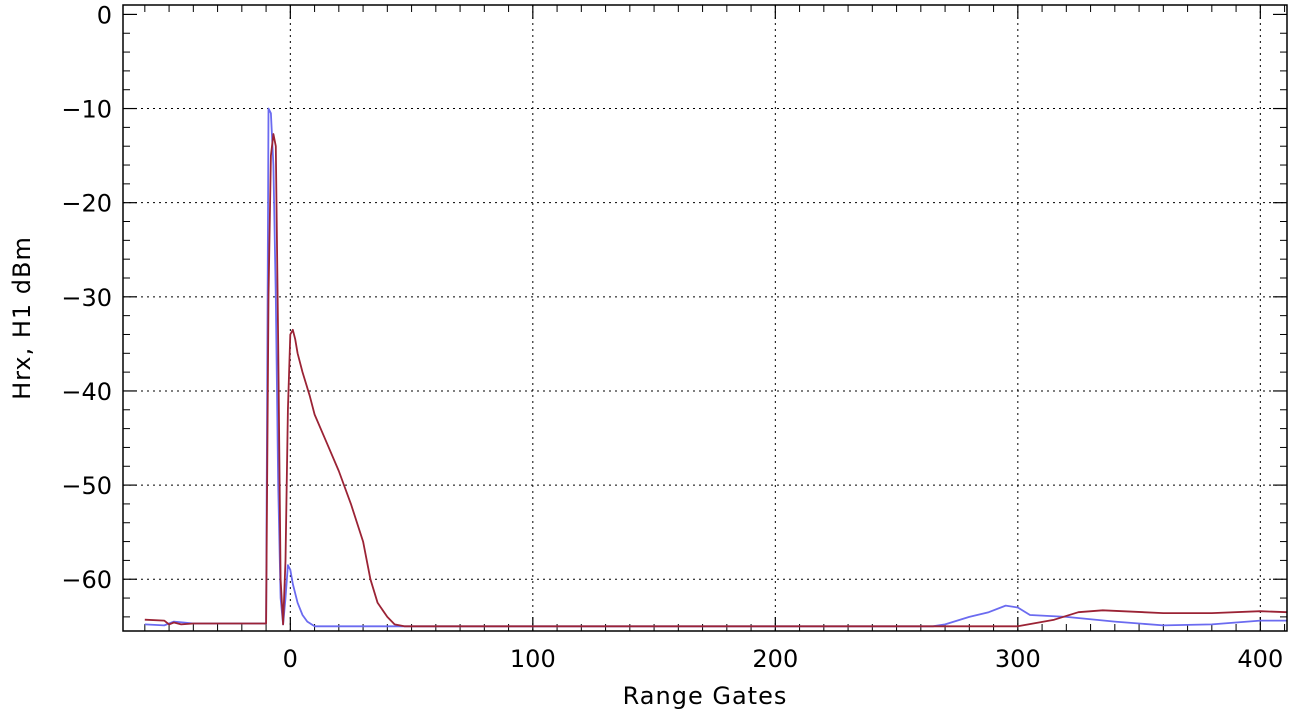 The height and width of the screenshot is (717, 1300). What do you see at coordinates (86, 392) in the screenshot?
I see `y-tick-label: −40` at bounding box center [86, 392].